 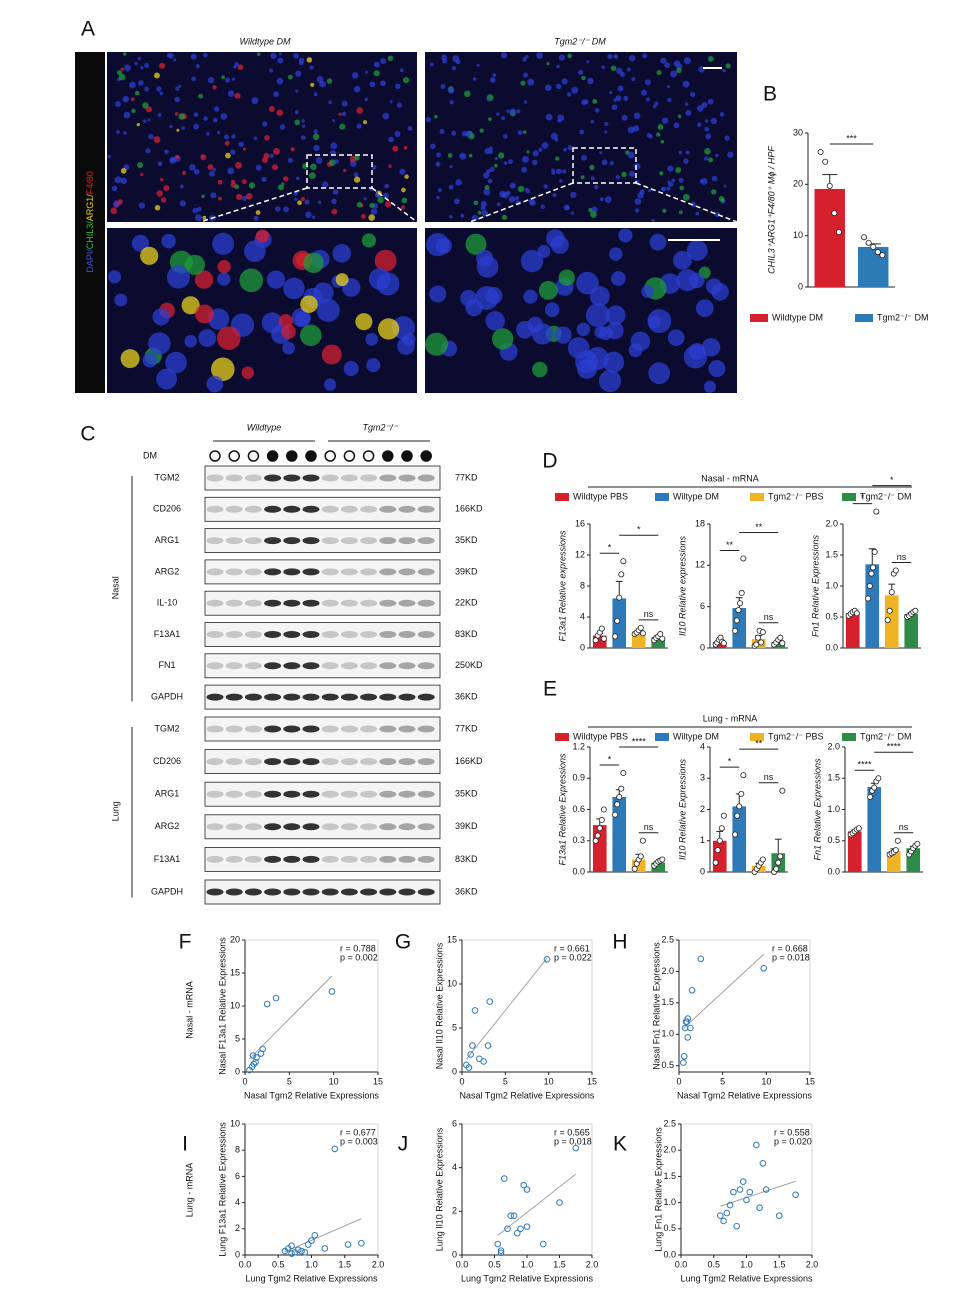 I want to click on y-tick-label: 2.0, so click(x=833, y=746).